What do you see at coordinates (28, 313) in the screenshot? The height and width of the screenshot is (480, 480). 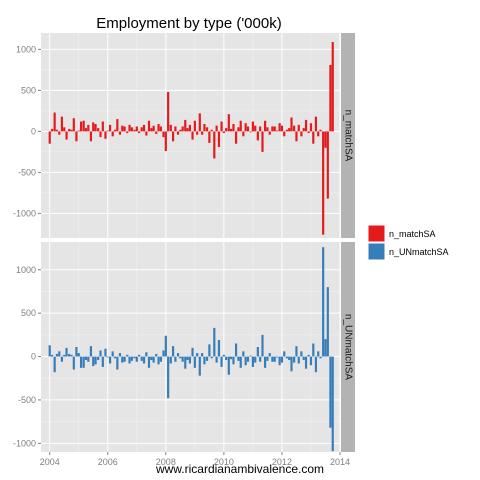 I see `y-tick-label: 500` at bounding box center [28, 313].